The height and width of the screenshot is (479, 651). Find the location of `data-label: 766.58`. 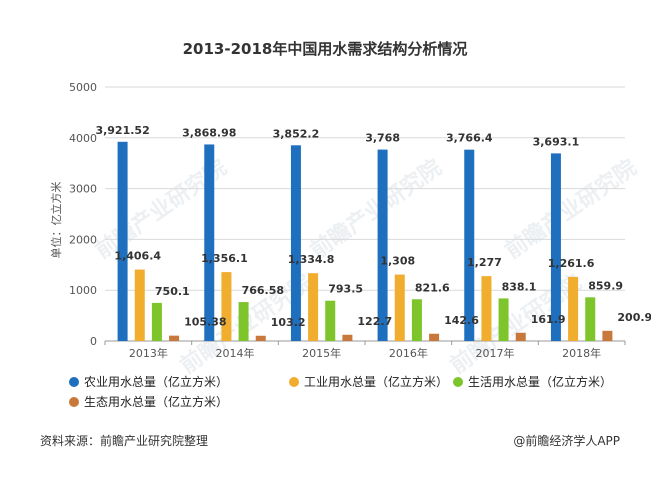

data-label: 766.58 is located at coordinates (263, 290).